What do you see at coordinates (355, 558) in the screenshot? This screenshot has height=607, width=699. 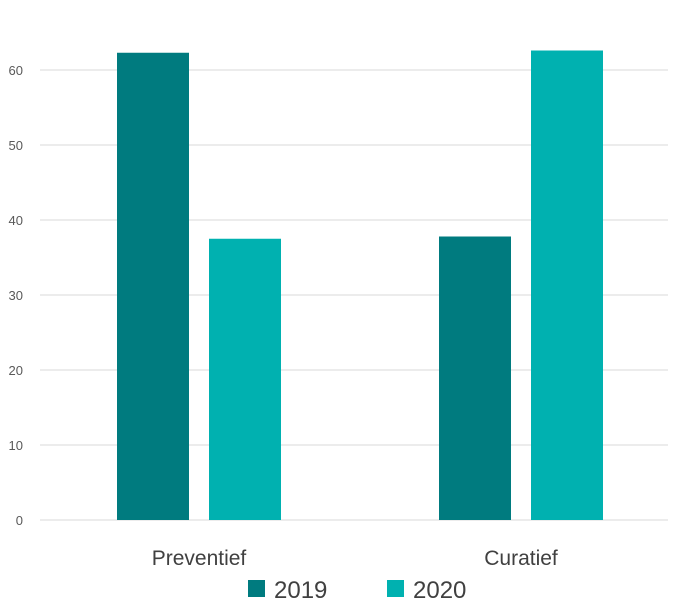 I see `x-axis-category-labels: Preventief Curatief` at bounding box center [355, 558].